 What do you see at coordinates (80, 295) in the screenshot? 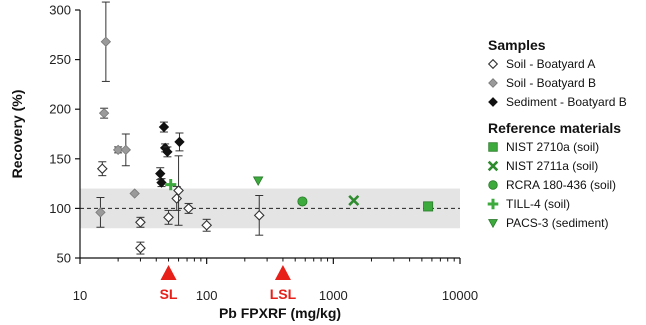
I see `x-tick-label: 10` at bounding box center [80, 295].